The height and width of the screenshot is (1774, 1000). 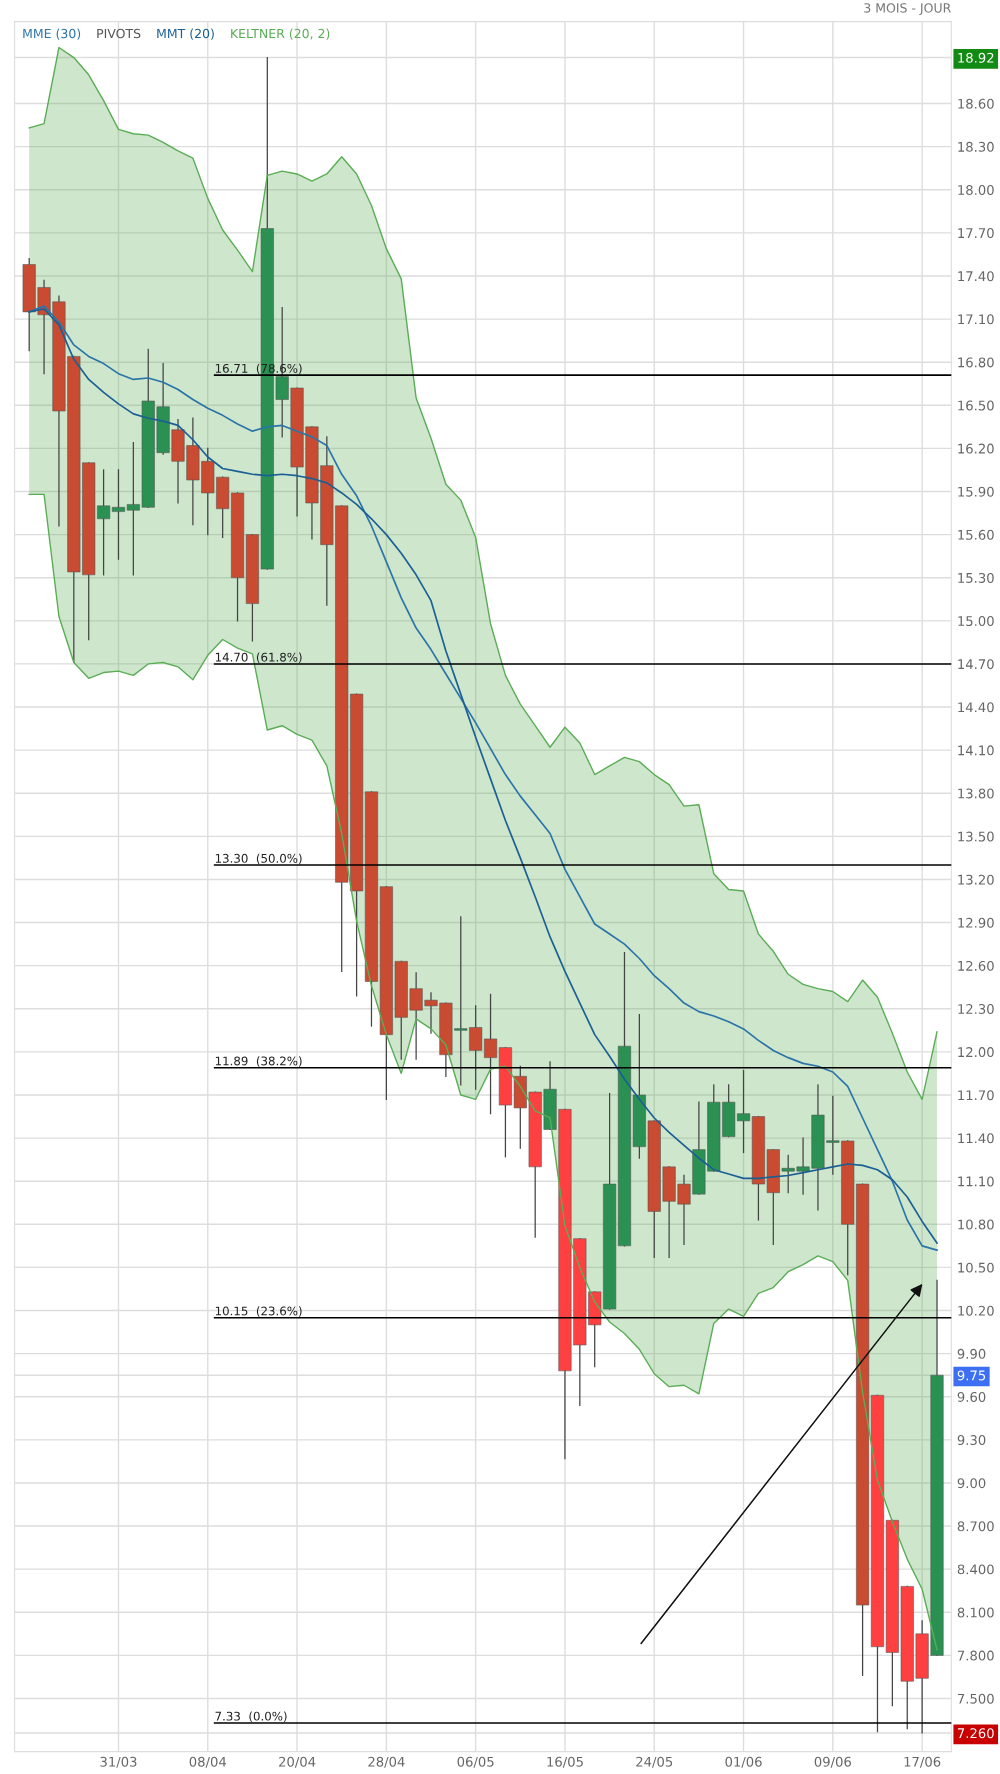 What do you see at coordinates (976, 922) in the screenshot?
I see `y-tick-label: 12.90` at bounding box center [976, 922].